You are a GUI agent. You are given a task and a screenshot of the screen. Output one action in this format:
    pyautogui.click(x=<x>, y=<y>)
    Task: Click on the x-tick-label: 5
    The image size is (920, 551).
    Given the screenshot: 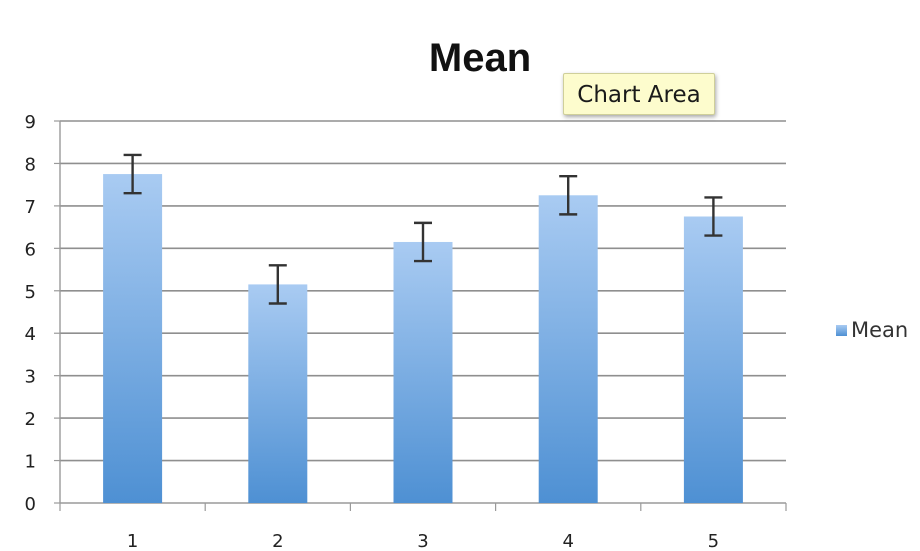 What is the action you would take?
    pyautogui.click(x=713, y=541)
    